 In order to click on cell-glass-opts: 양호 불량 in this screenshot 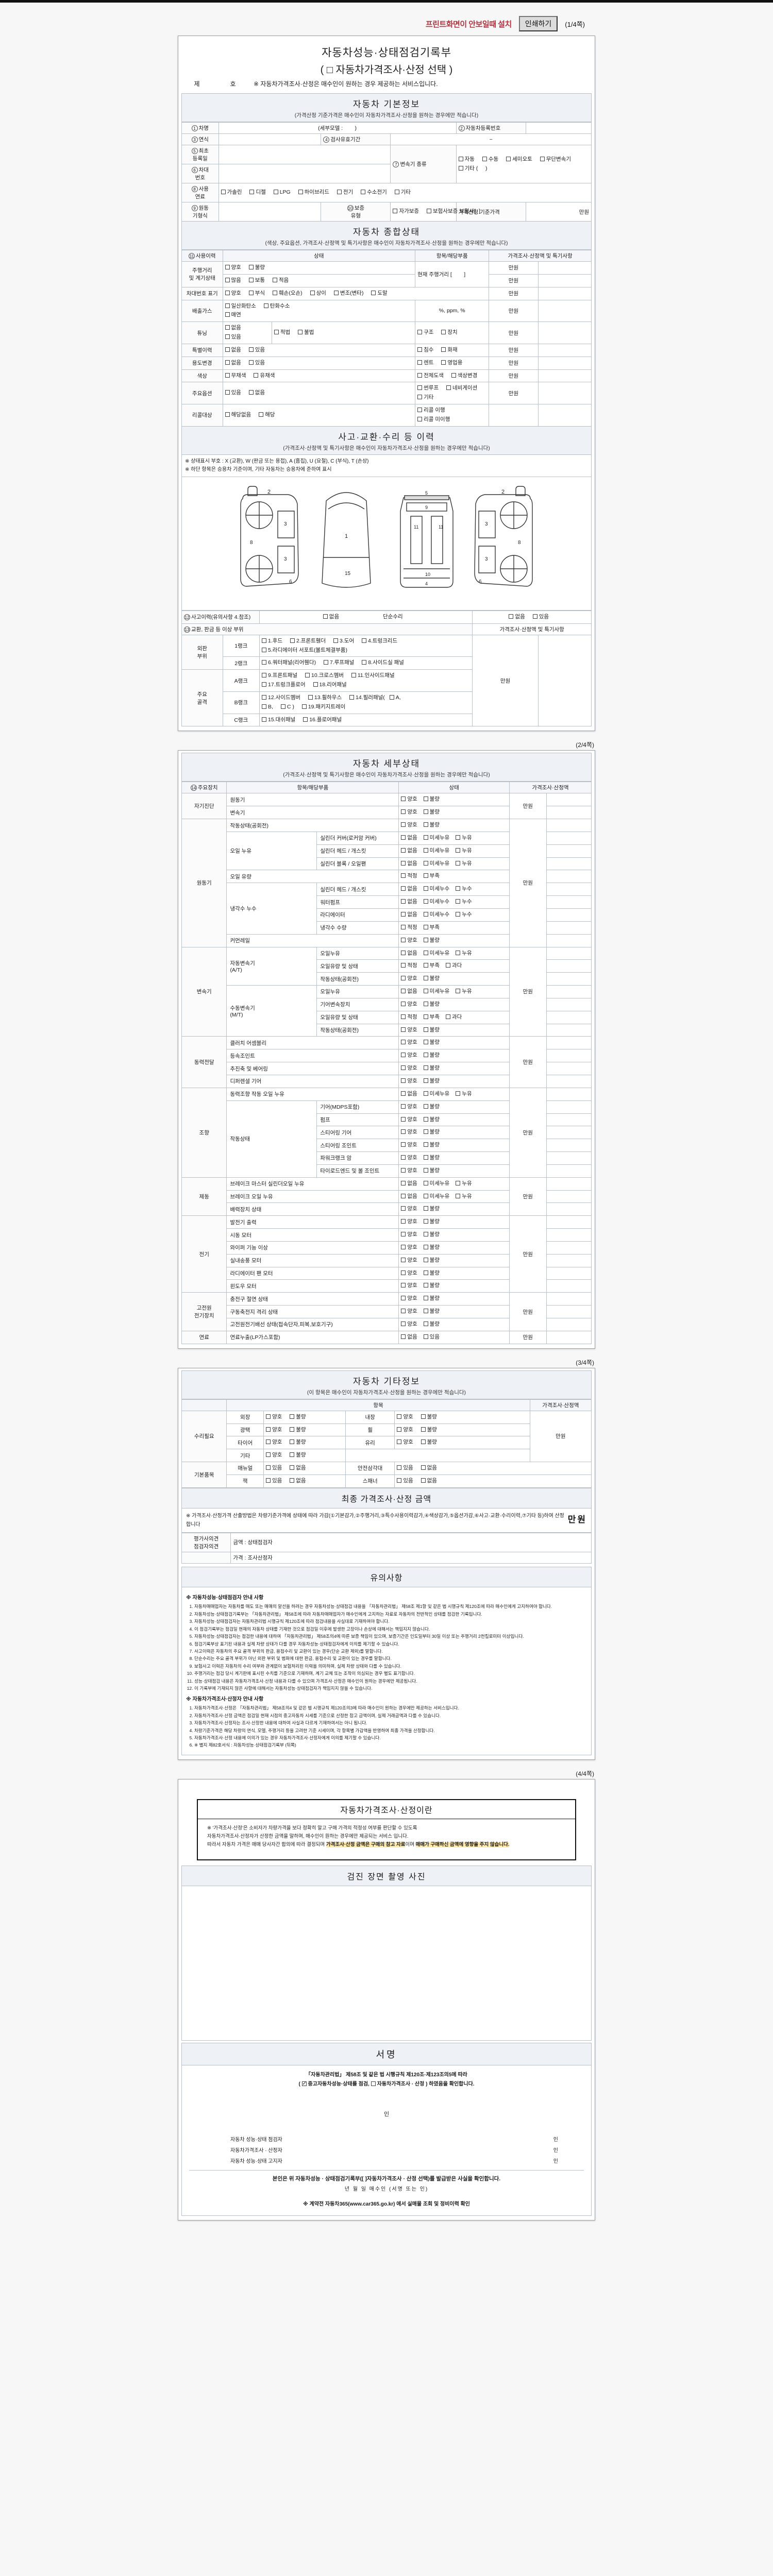, I will do `click(462, 1443)`.